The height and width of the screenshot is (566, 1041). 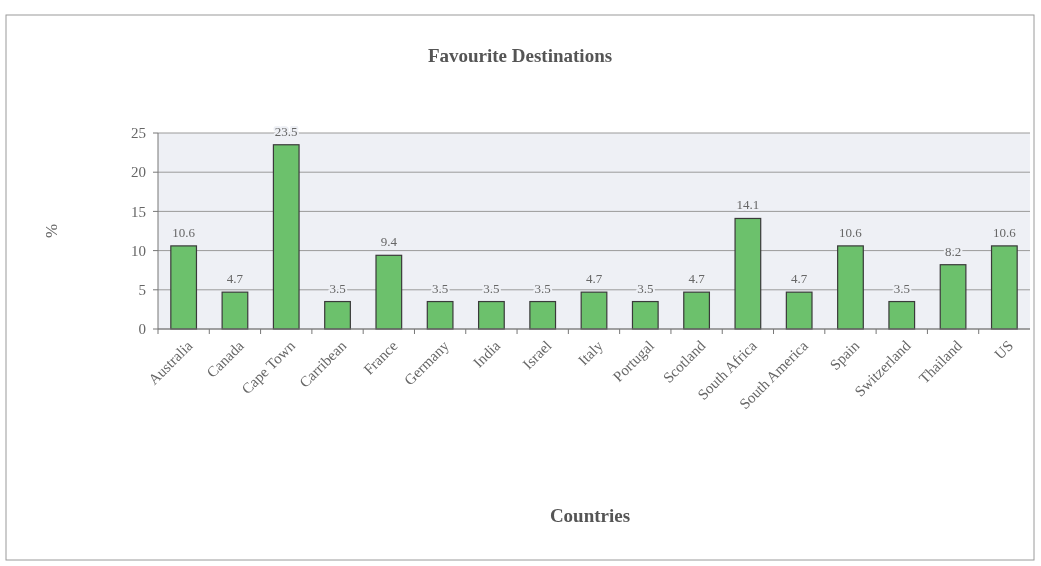 I want to click on y-tick-label: 10, so click(x=138, y=250).